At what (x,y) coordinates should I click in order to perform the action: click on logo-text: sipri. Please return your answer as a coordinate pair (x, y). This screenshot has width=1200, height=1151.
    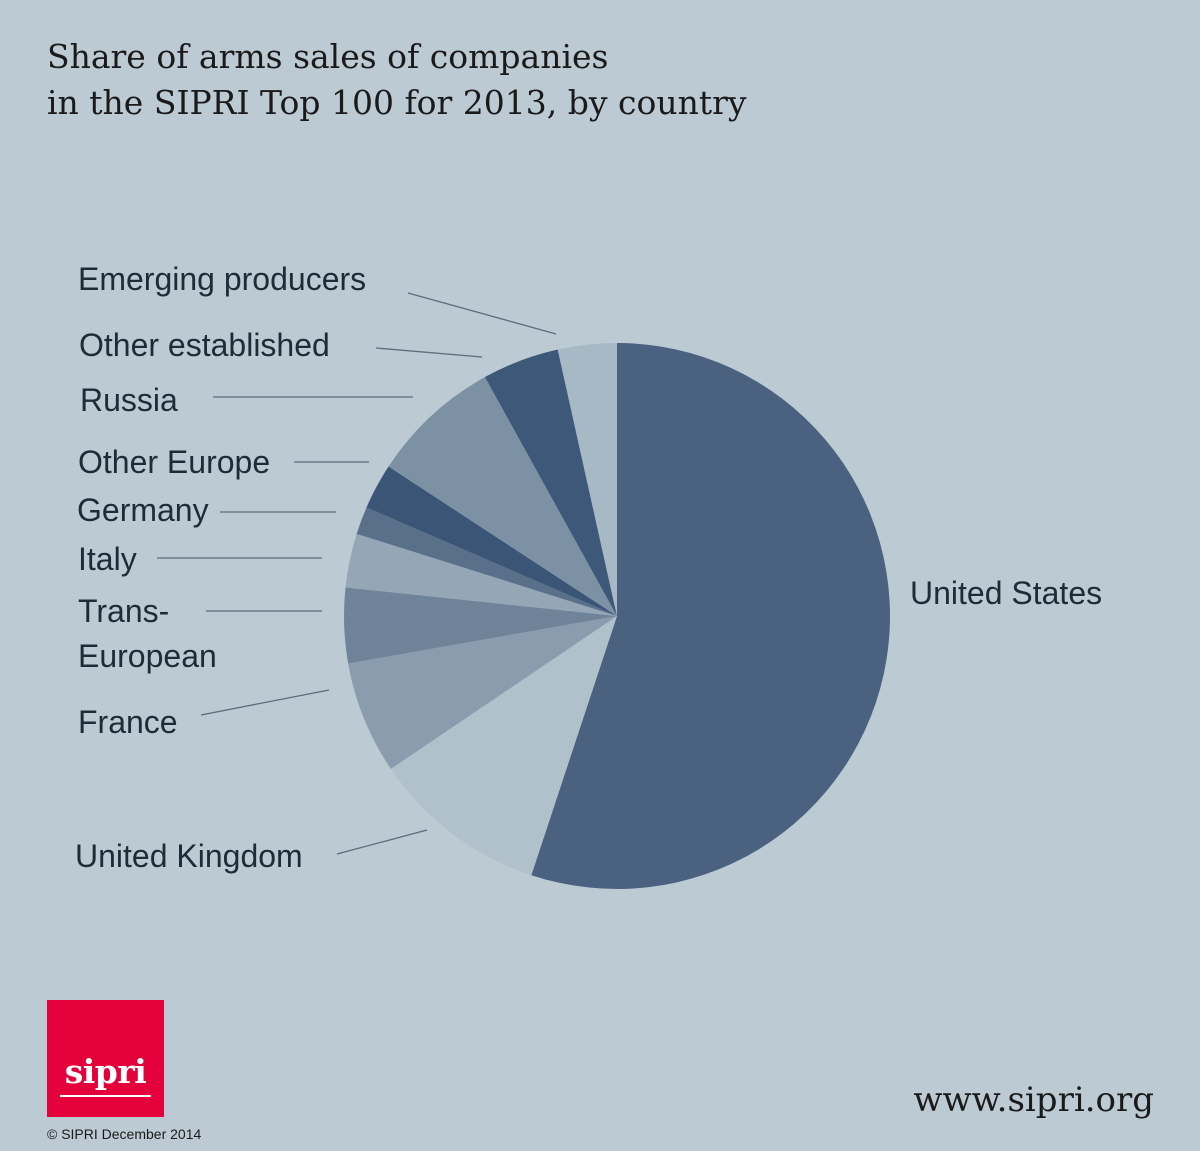
    Looking at the image, I should click on (105, 1071).